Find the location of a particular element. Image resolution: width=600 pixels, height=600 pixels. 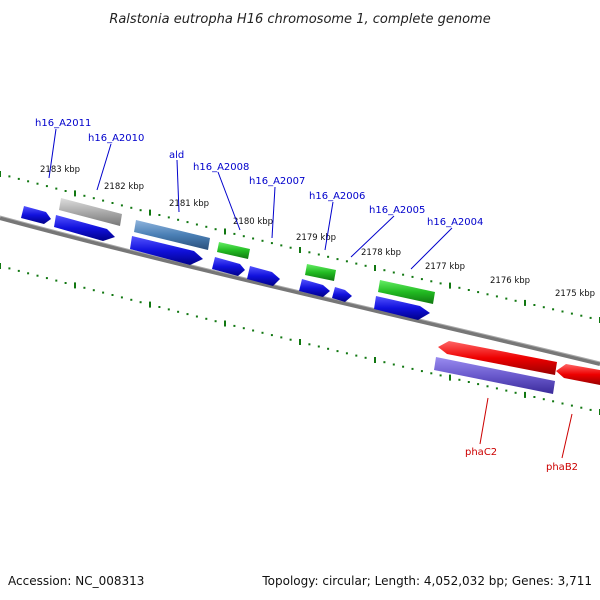

gene-label-h16_A2004: h16_A2004 is located at coordinates (455, 222).